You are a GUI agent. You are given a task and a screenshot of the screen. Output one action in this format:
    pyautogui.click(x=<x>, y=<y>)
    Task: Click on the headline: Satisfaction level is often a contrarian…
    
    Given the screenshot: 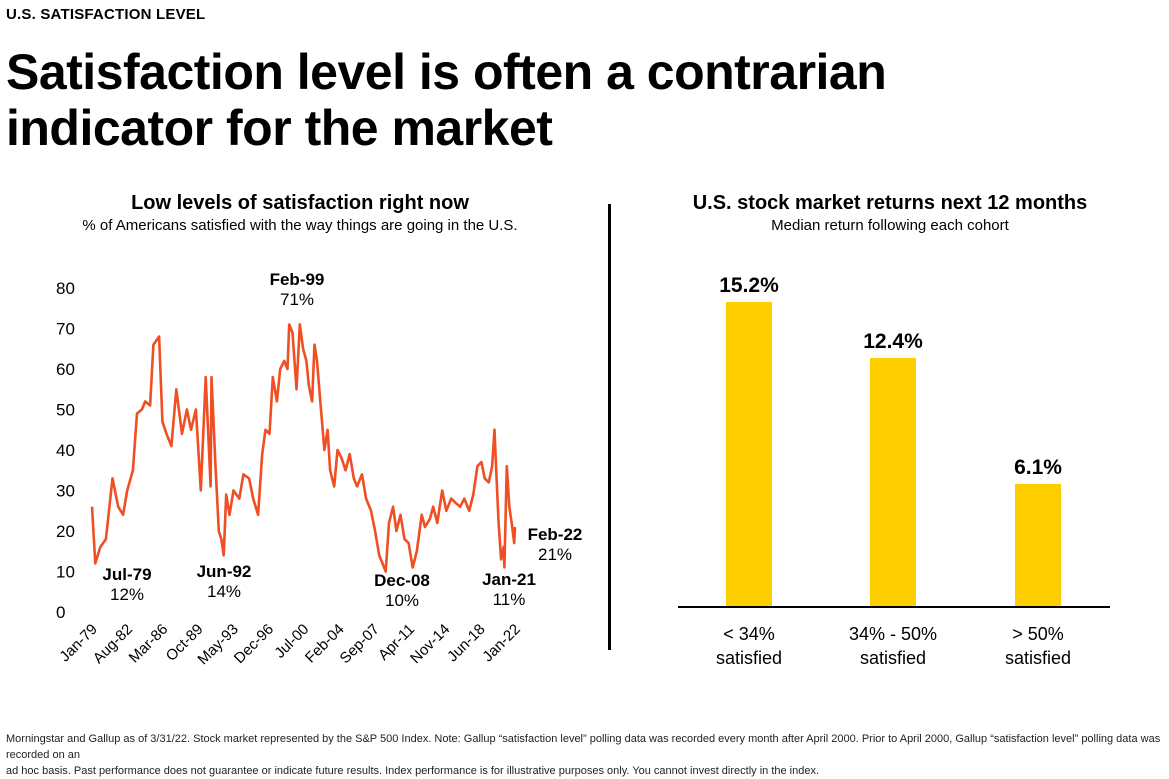 What is the action you would take?
    pyautogui.click(x=446, y=100)
    